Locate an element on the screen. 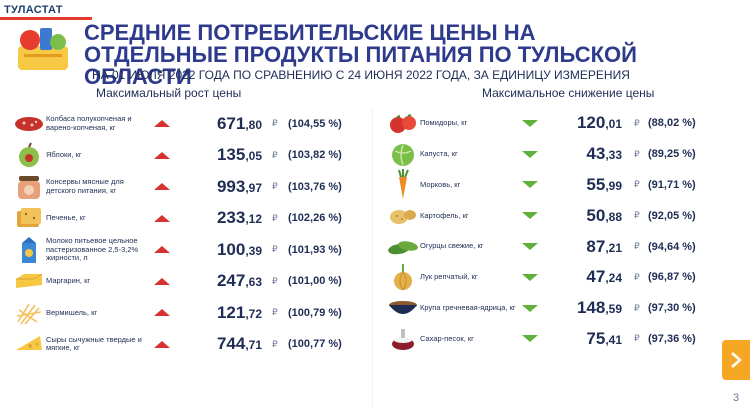 This screenshot has height=415, width=750. percent-value: (104,55 %) is located at coordinates (315, 123).